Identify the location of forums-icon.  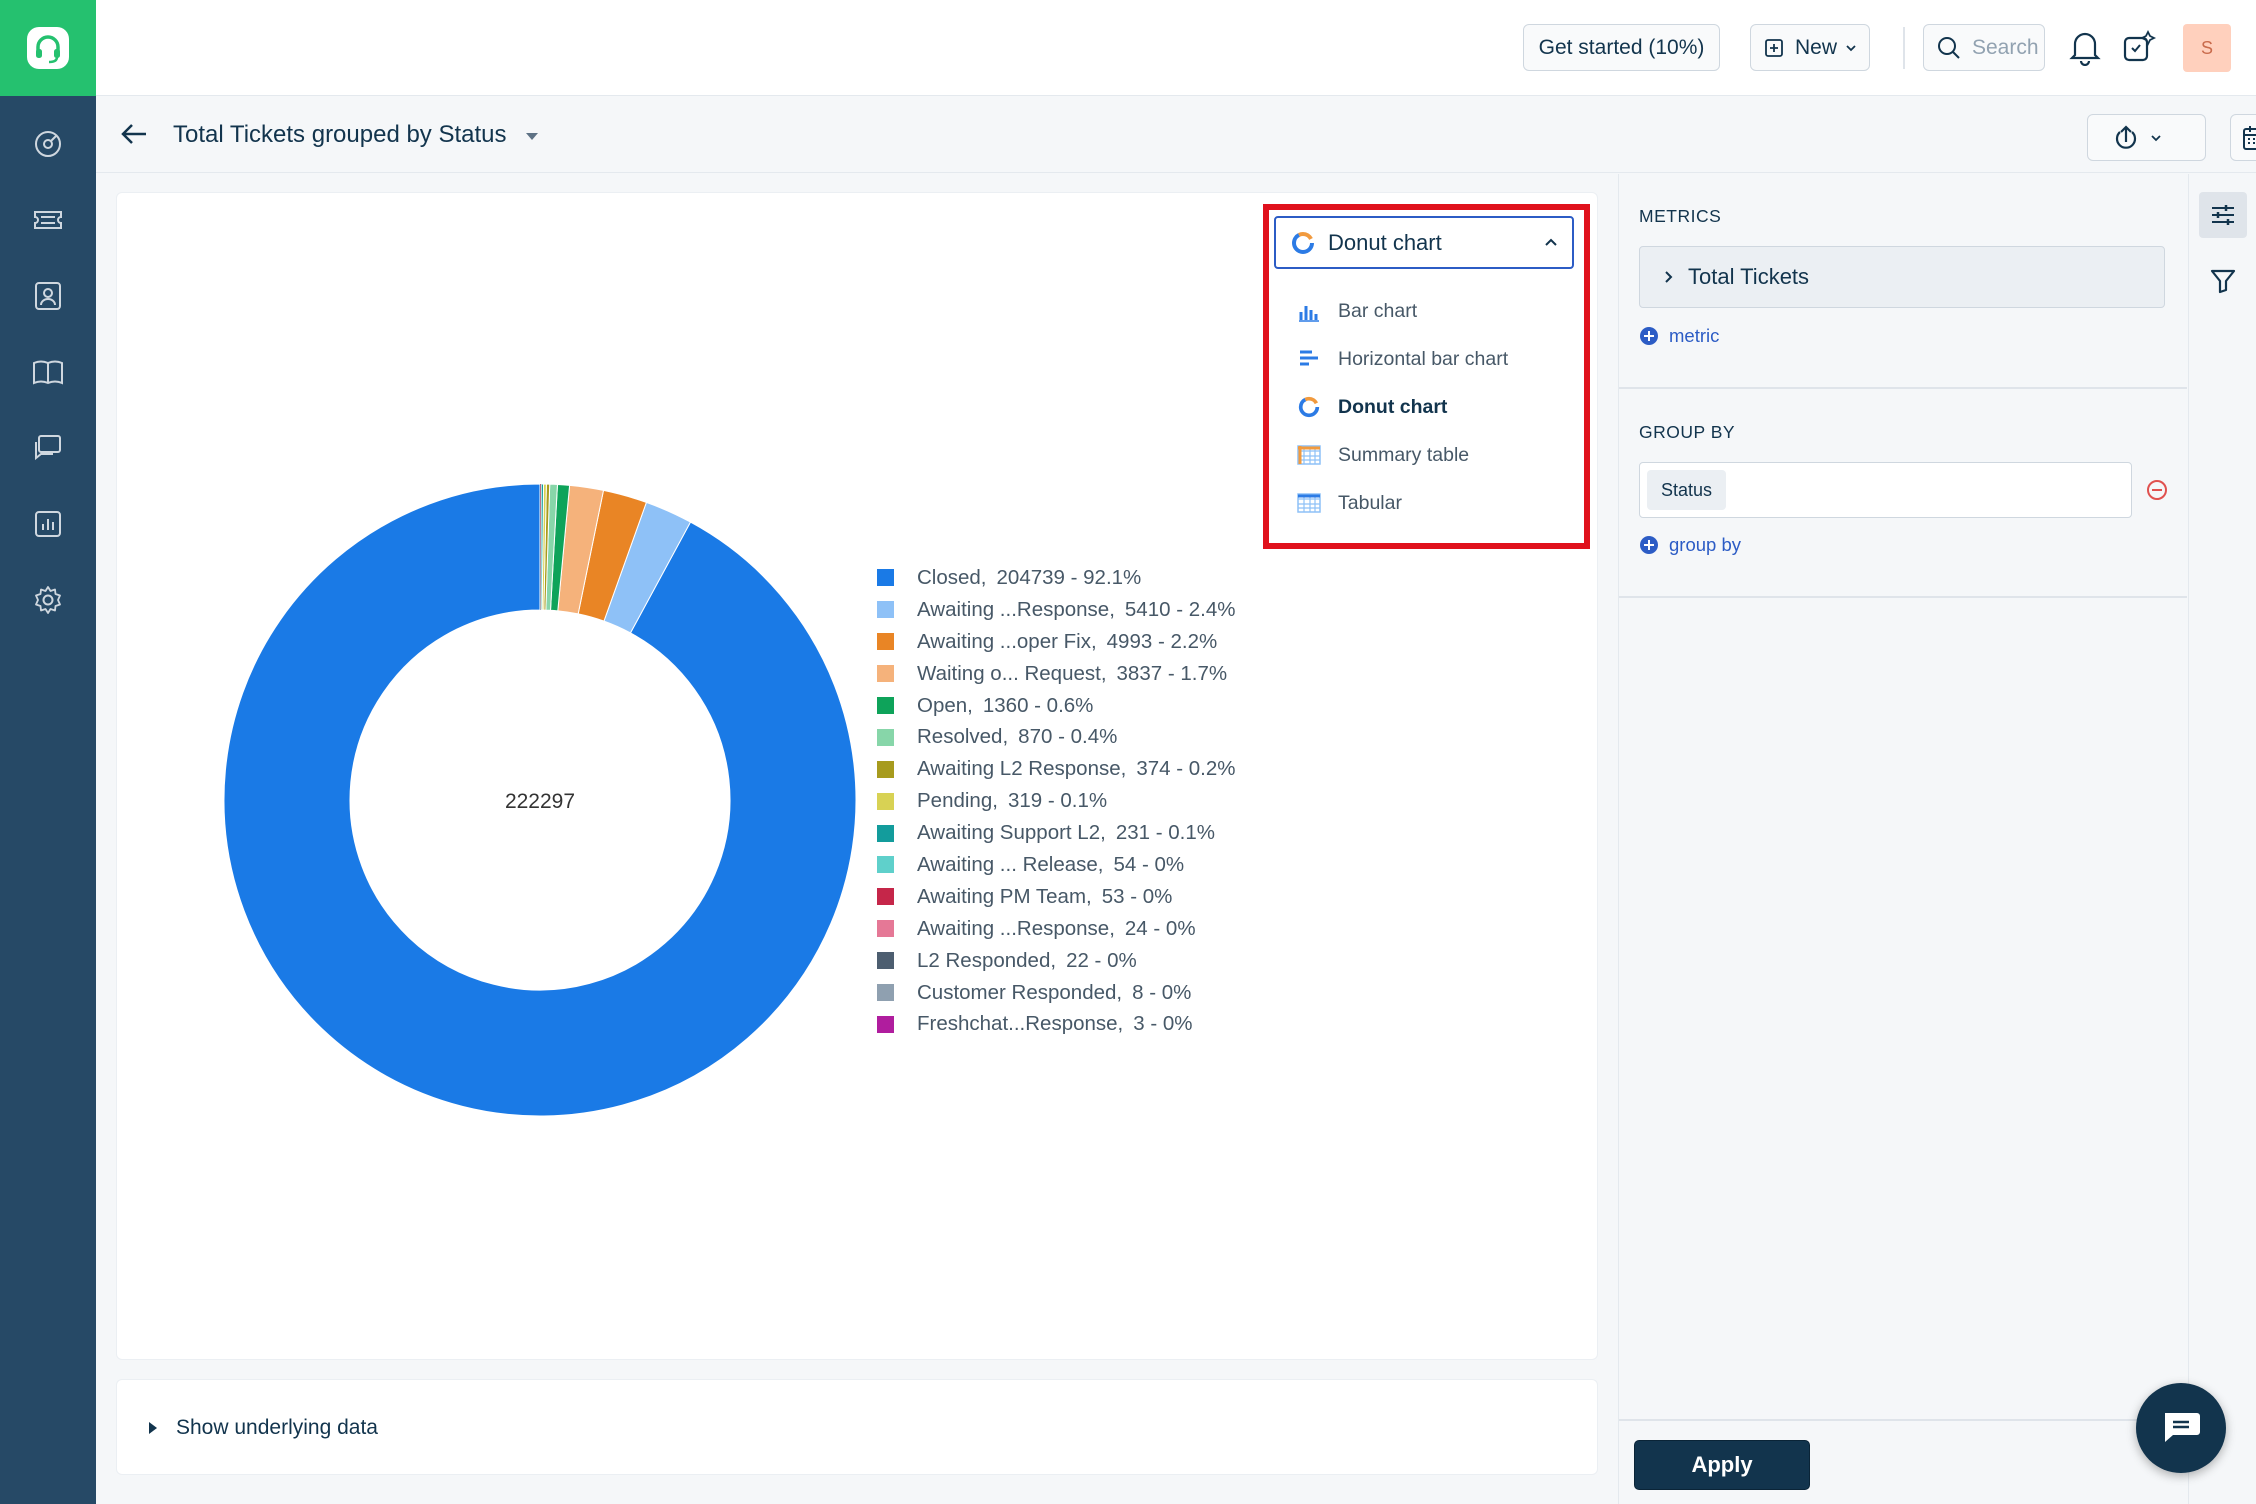
(48, 448).